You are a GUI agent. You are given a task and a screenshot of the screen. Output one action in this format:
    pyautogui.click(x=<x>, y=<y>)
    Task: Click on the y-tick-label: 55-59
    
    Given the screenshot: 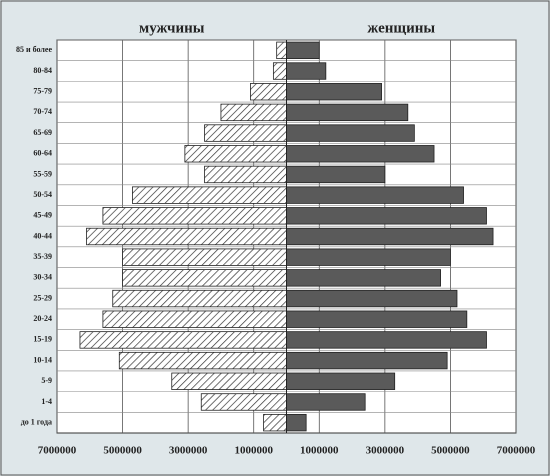 What is the action you would take?
    pyautogui.click(x=42, y=173)
    